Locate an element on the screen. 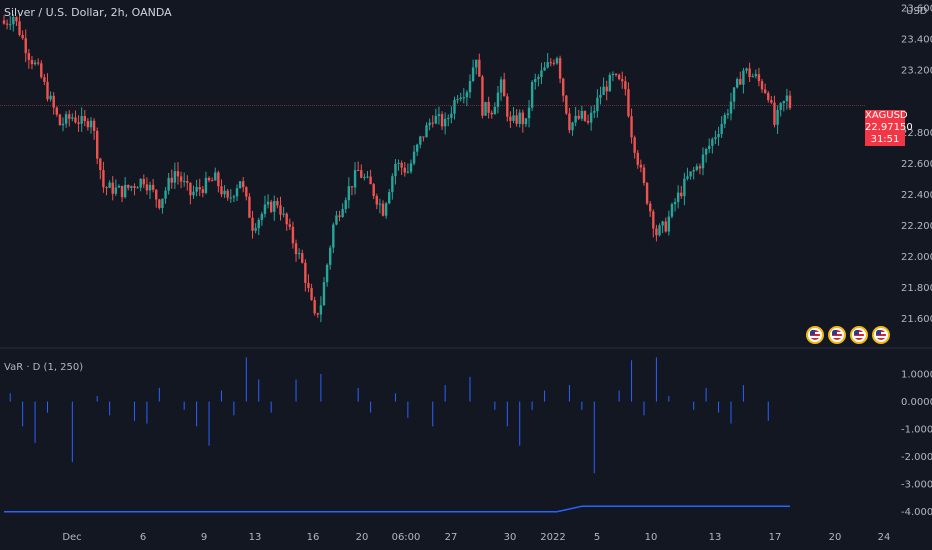  time-tick-label: 24 is located at coordinates (884, 537).